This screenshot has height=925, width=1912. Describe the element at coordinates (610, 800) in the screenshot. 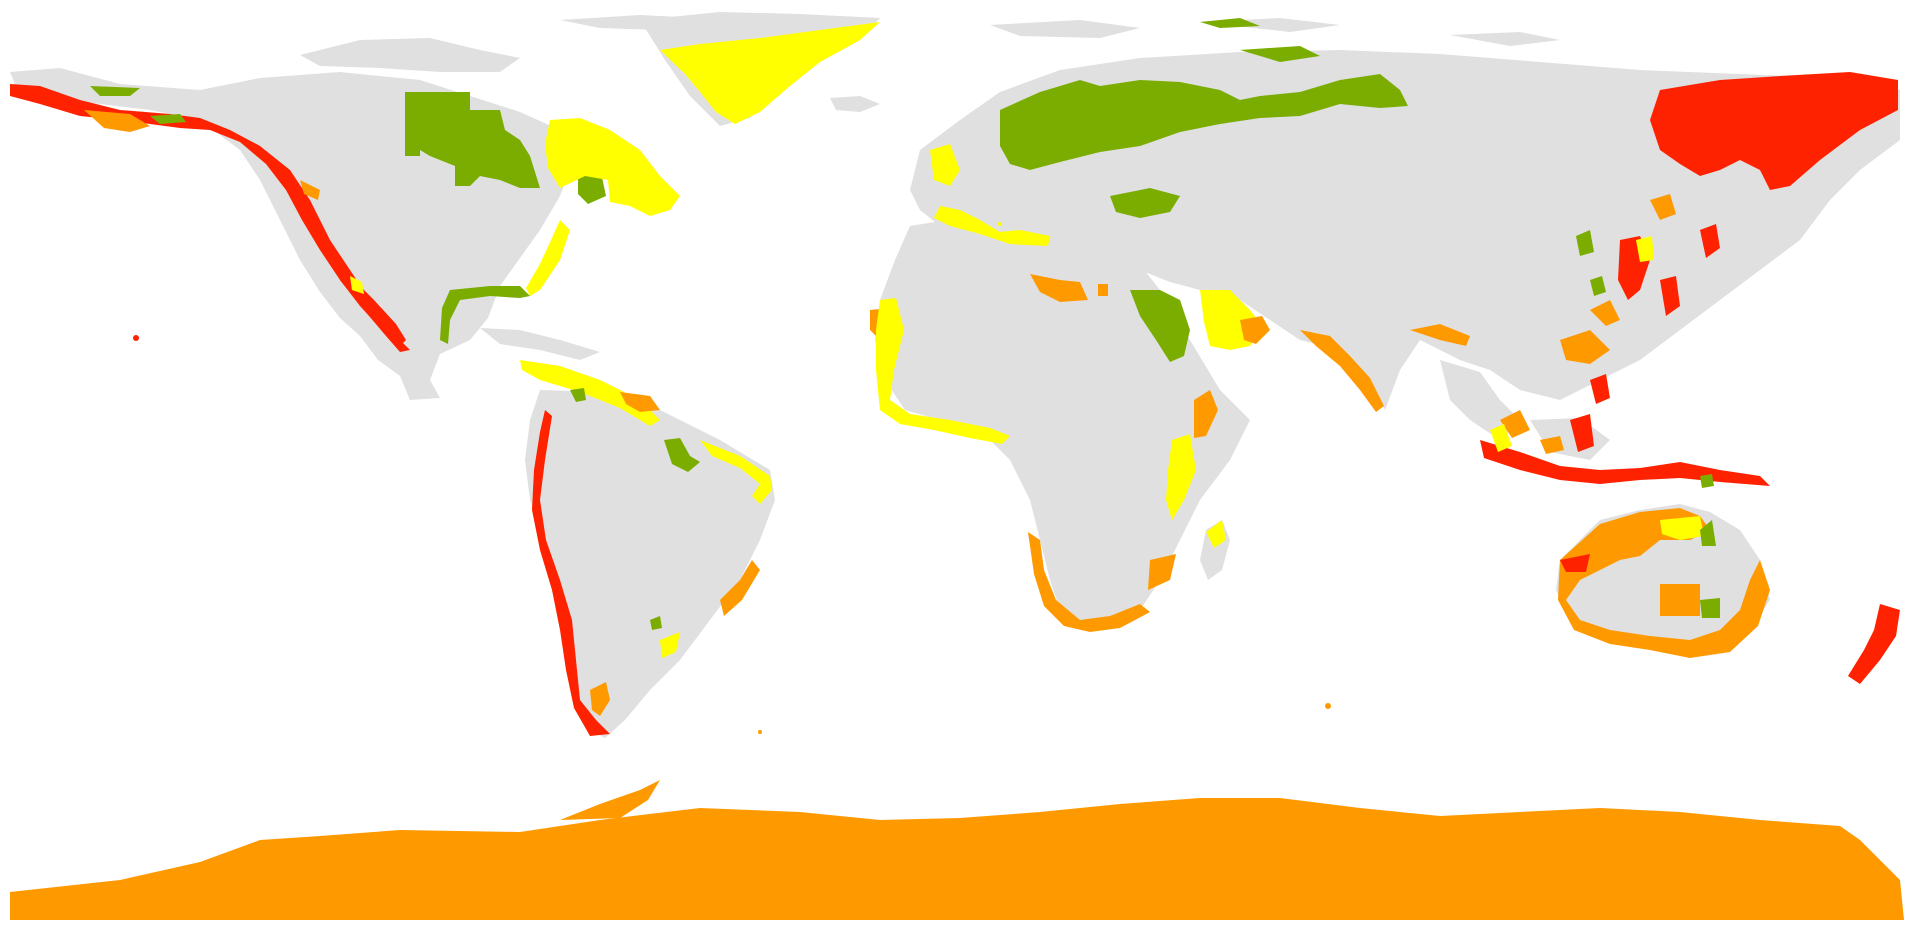

I see `region-antarctic-peninsula` at that location.